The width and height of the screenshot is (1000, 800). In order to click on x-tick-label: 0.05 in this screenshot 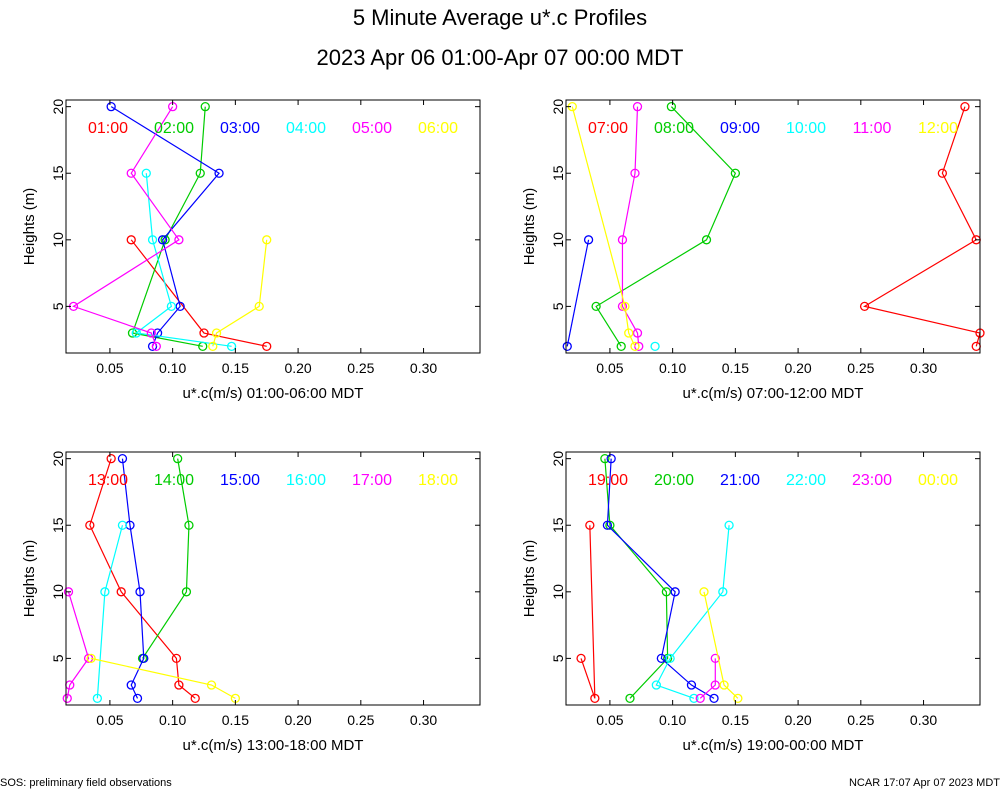, I will do `click(109, 720)`.